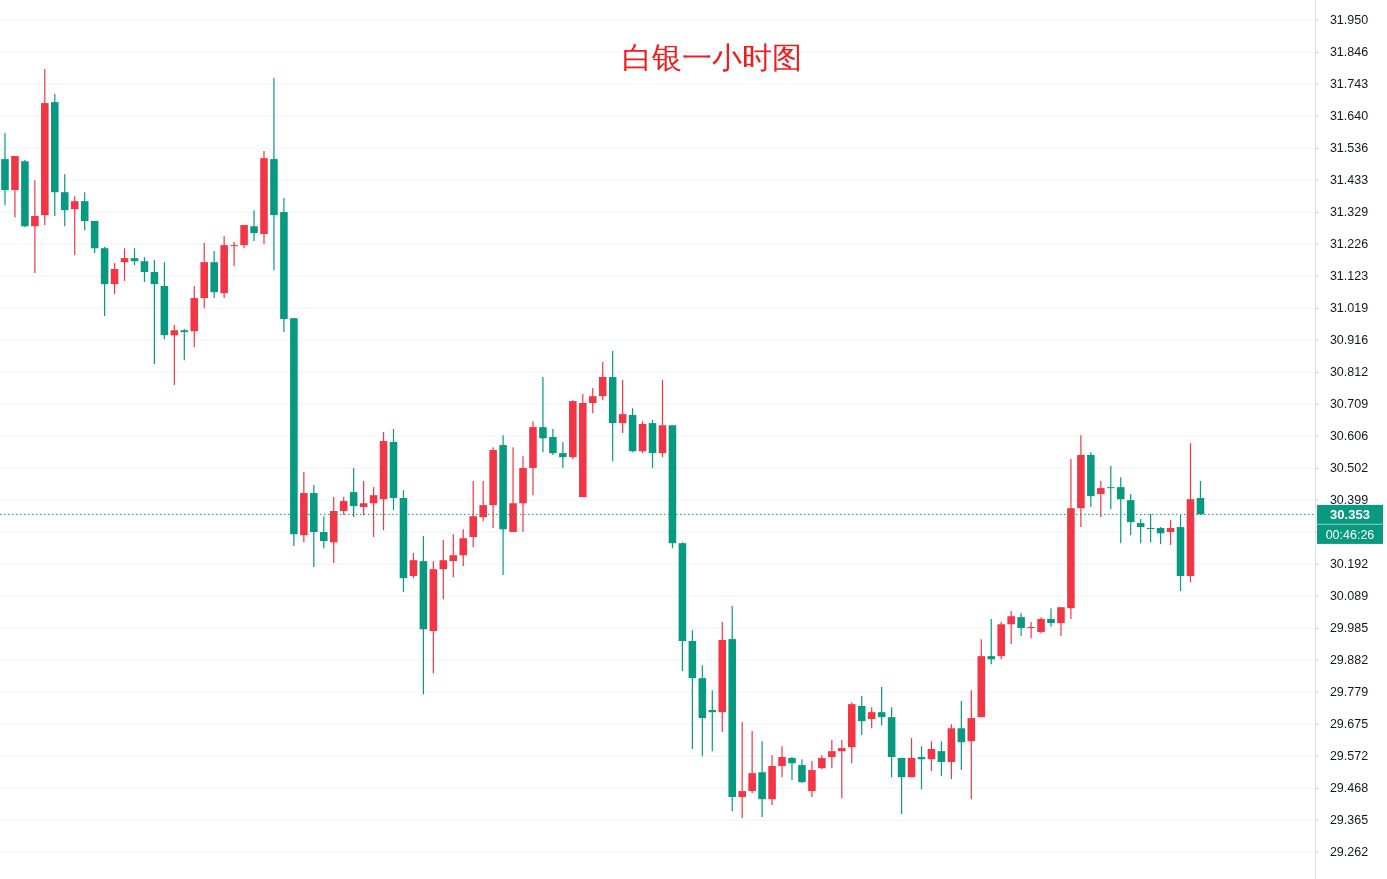 Image resolution: width=1387 pixels, height=879 pixels. What do you see at coordinates (1349, 788) in the screenshot?
I see `y-tick-label: 29.468` at bounding box center [1349, 788].